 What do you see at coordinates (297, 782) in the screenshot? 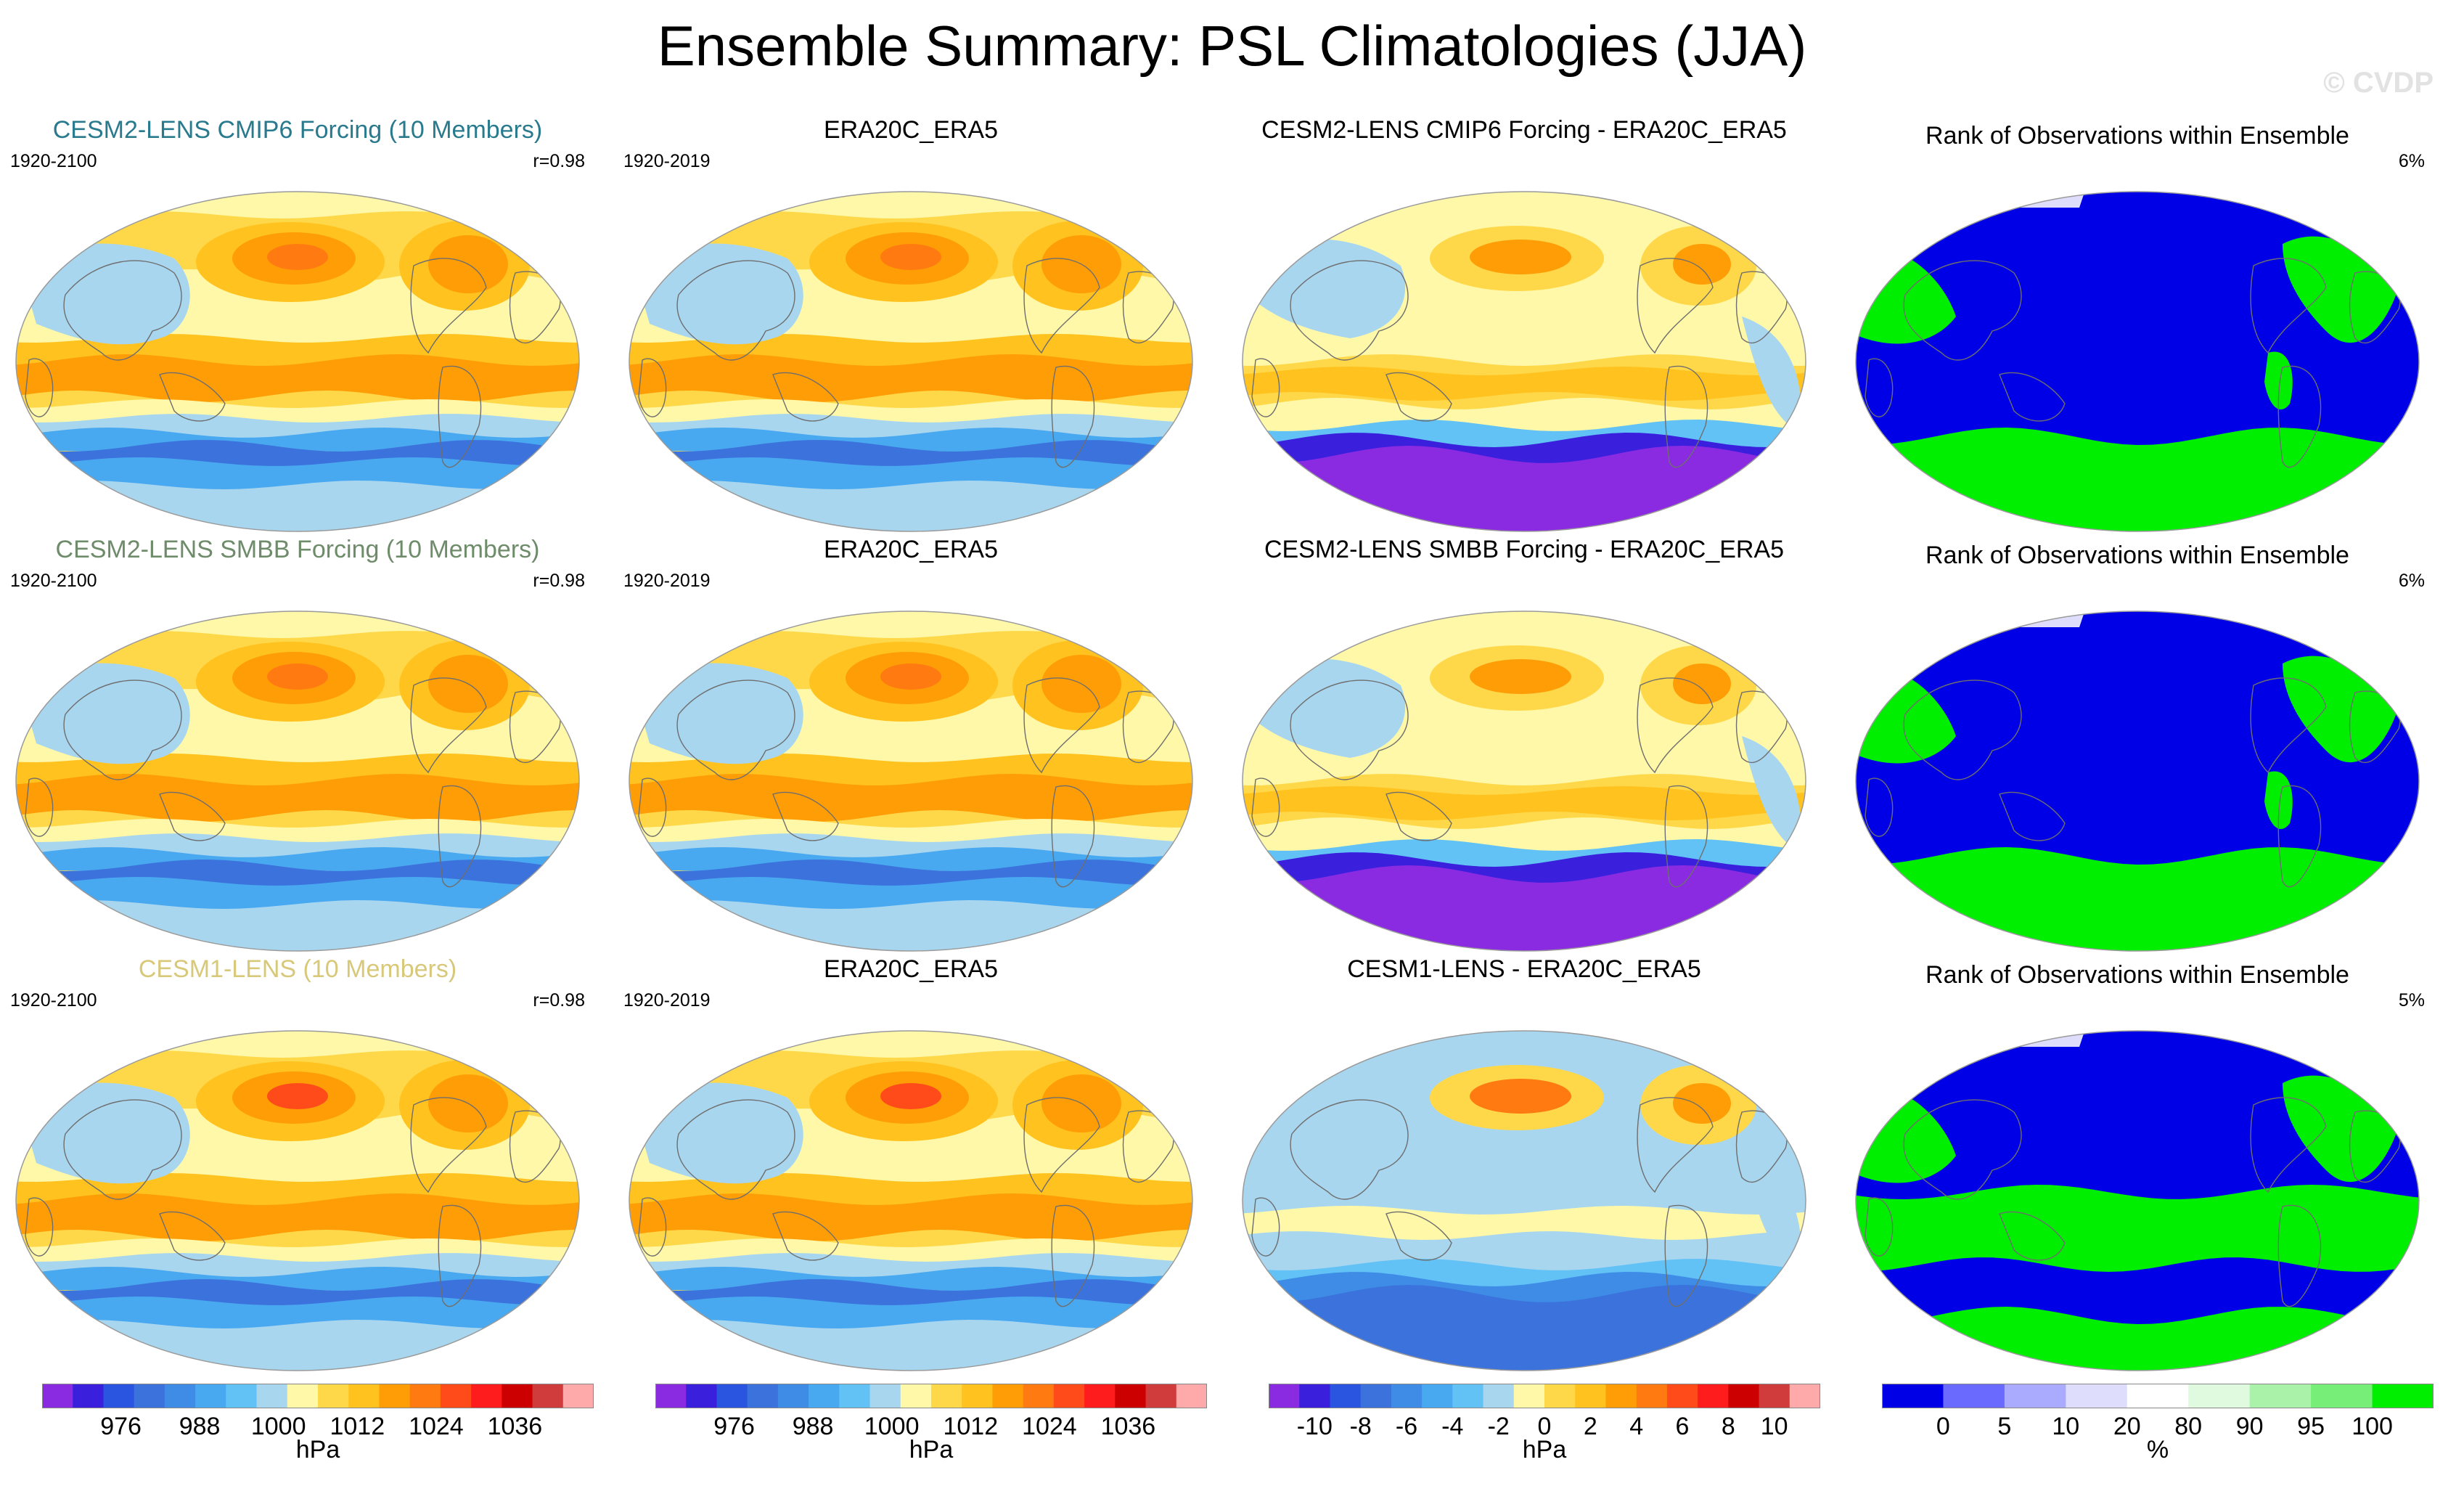
I see `map-outline` at bounding box center [297, 782].